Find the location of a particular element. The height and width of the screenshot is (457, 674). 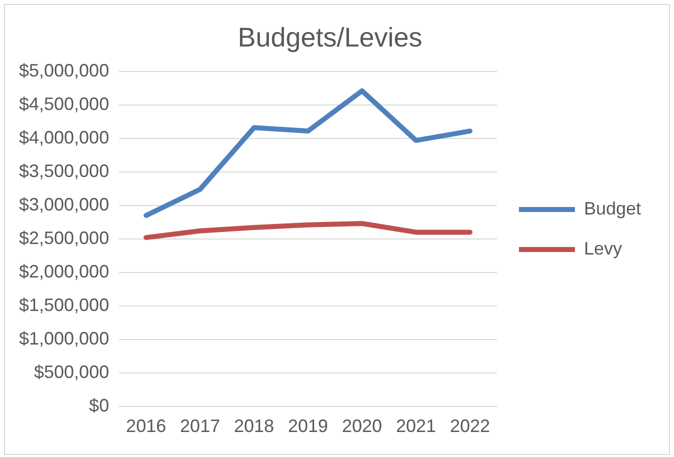

y-tick-label: $3,500,000 is located at coordinates (64, 170).